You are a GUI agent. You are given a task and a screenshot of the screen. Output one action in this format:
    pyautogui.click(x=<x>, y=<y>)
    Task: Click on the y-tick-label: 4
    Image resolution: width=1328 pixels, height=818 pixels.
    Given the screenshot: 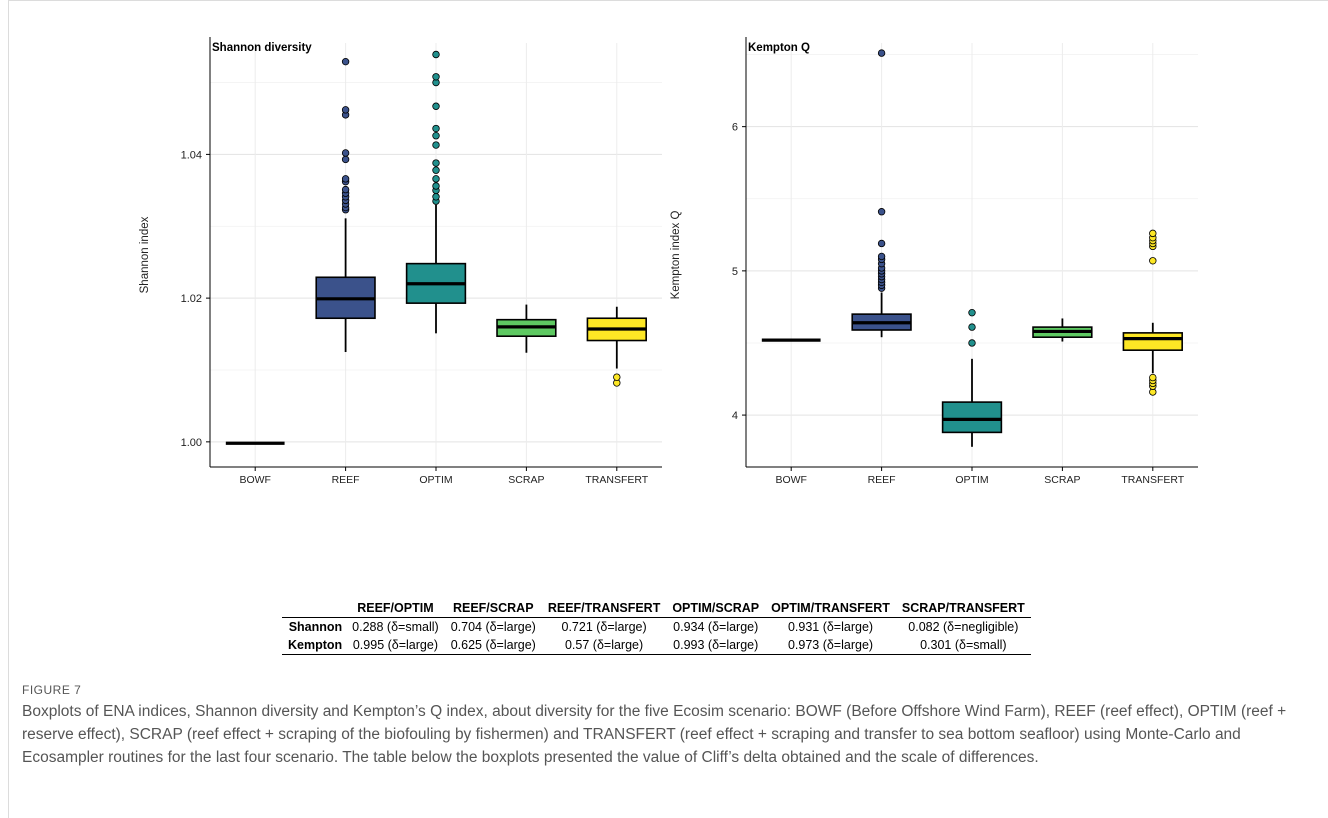 What is the action you would take?
    pyautogui.click(x=735, y=416)
    